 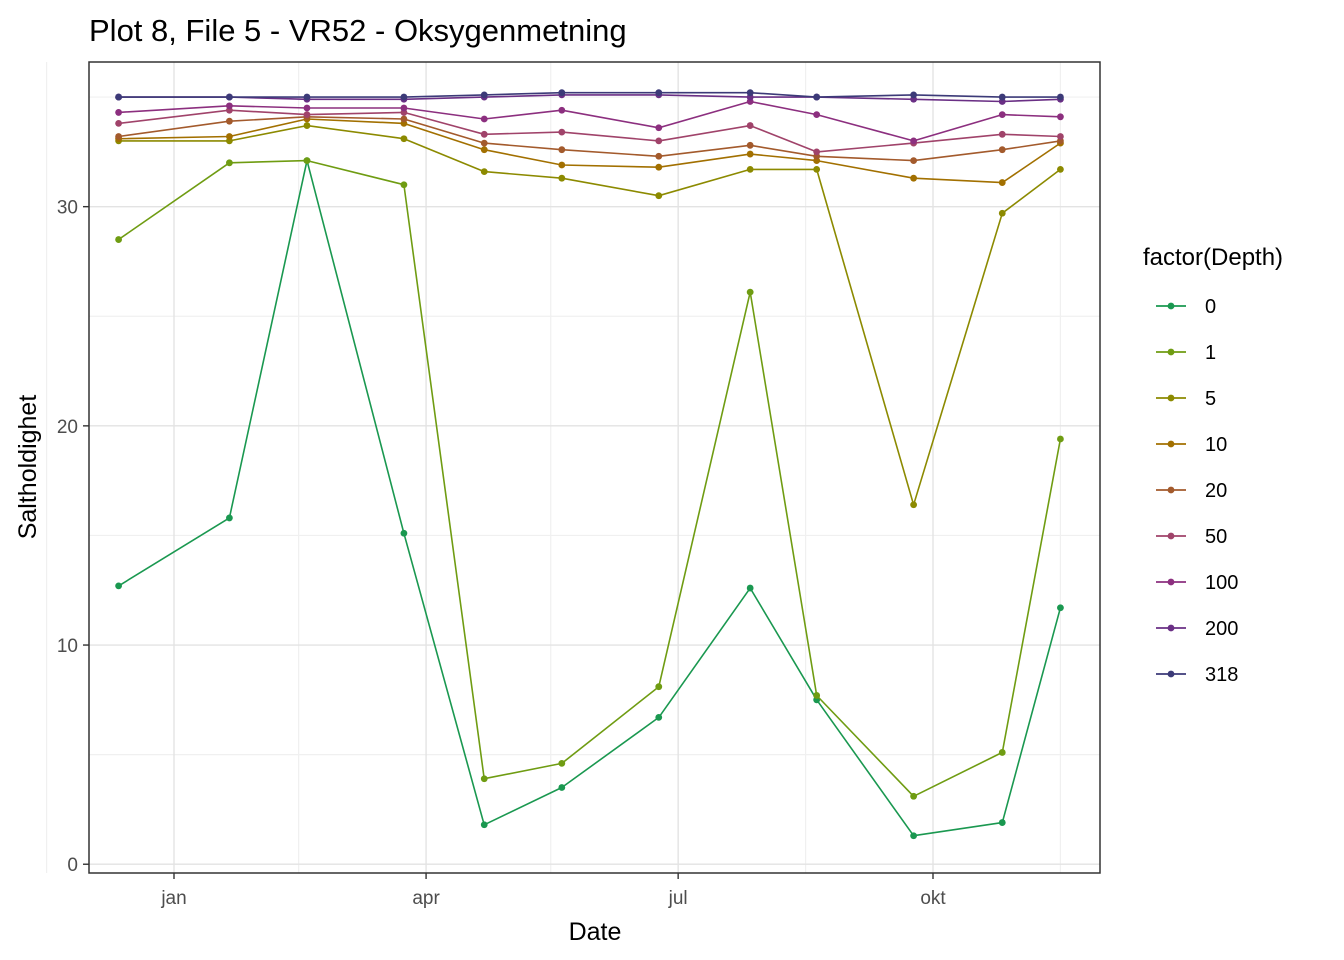 I want to click on x-axis-title: Date, so click(x=595, y=932).